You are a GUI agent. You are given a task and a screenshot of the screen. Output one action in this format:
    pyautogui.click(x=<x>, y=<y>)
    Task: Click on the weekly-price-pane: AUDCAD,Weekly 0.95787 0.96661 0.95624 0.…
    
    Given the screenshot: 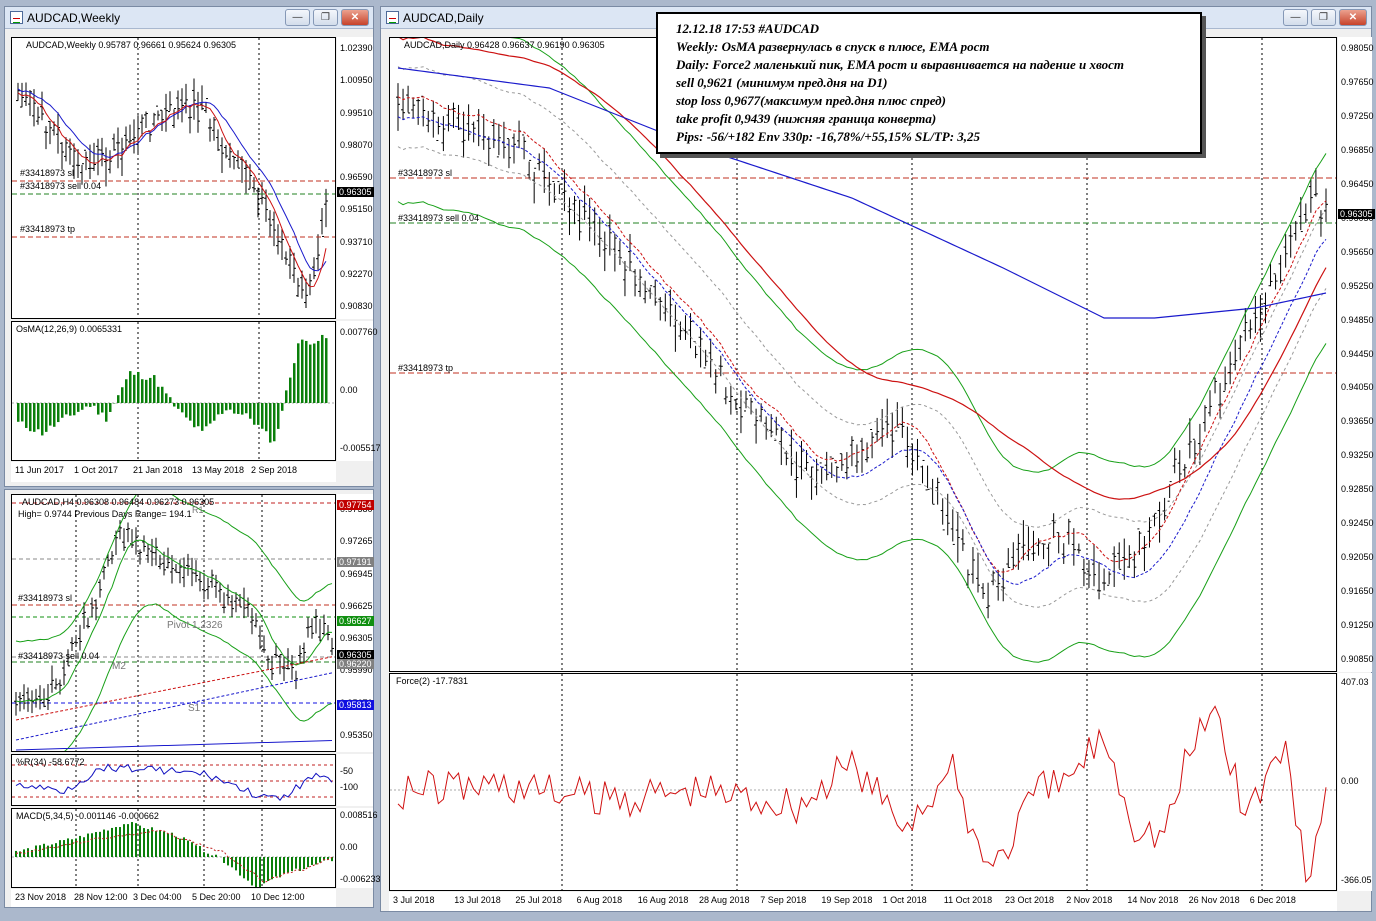 What is the action you would take?
    pyautogui.click(x=173, y=178)
    